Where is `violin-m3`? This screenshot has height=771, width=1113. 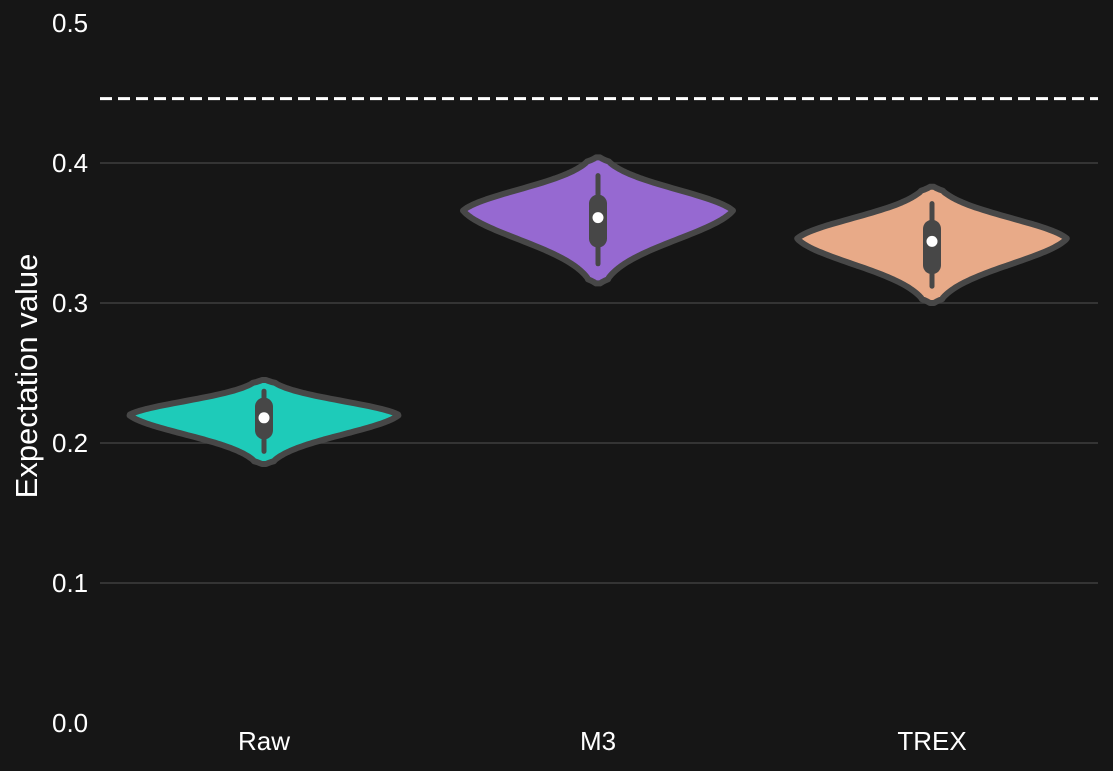 violin-m3 is located at coordinates (598, 220).